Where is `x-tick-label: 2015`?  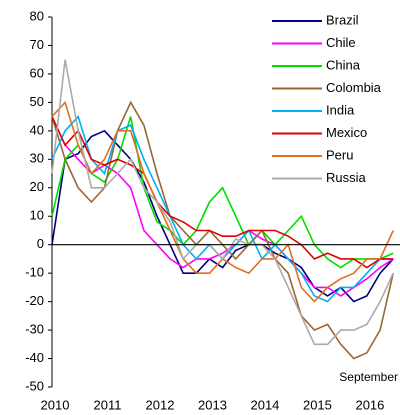
x-tick-label: 2015 is located at coordinates (317, 404).